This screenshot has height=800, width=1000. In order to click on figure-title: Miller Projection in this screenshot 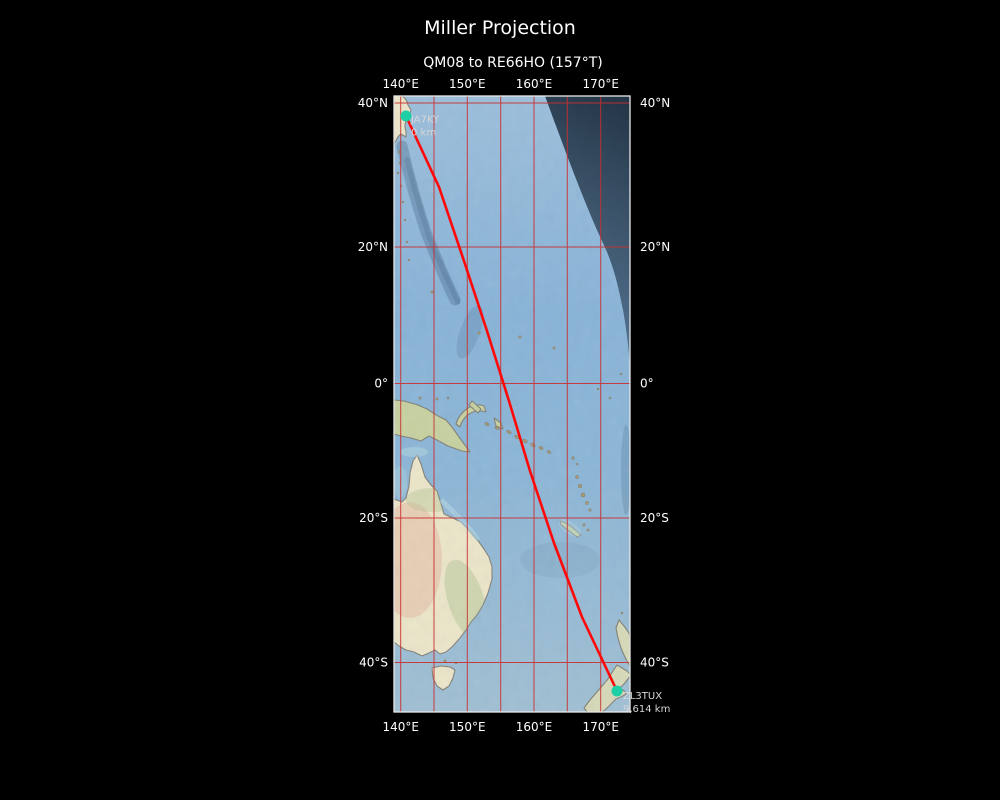, I will do `click(500, 28)`.